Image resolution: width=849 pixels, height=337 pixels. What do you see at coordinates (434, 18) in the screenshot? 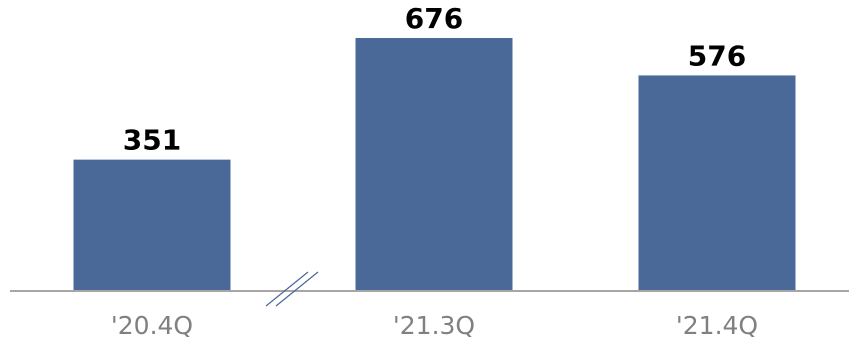
I see `data-label-1: 676` at bounding box center [434, 18].